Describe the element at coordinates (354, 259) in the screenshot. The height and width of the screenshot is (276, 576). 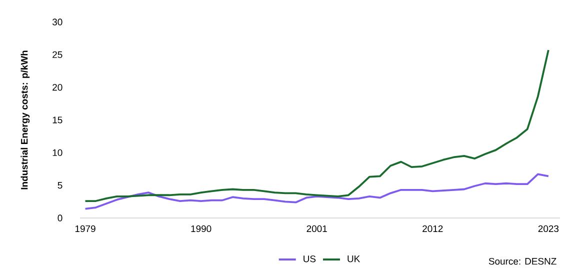
I see `legend-label: UK` at that location.